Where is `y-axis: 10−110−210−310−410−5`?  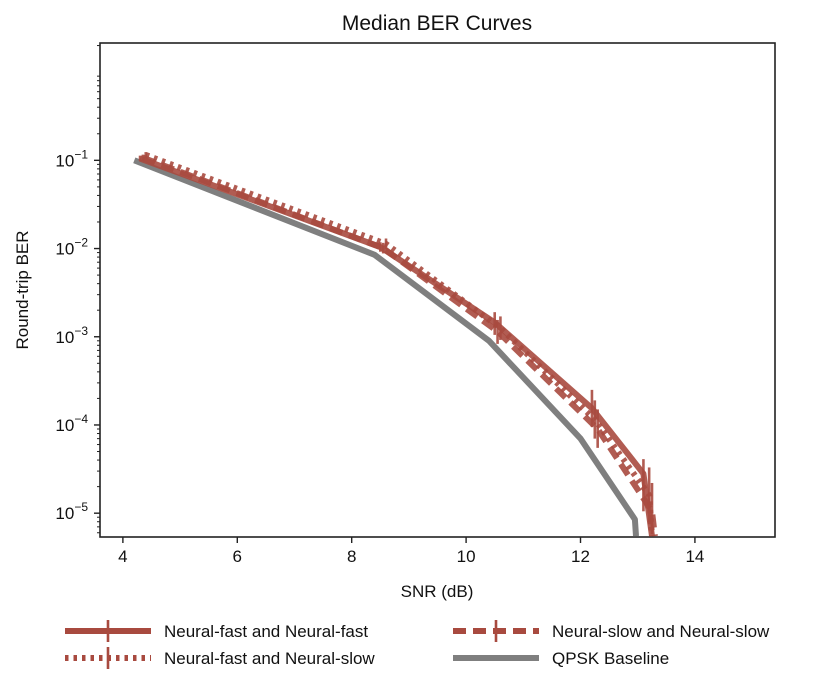 y-axis: 10−110−210−310−410−5 is located at coordinates (77, 289).